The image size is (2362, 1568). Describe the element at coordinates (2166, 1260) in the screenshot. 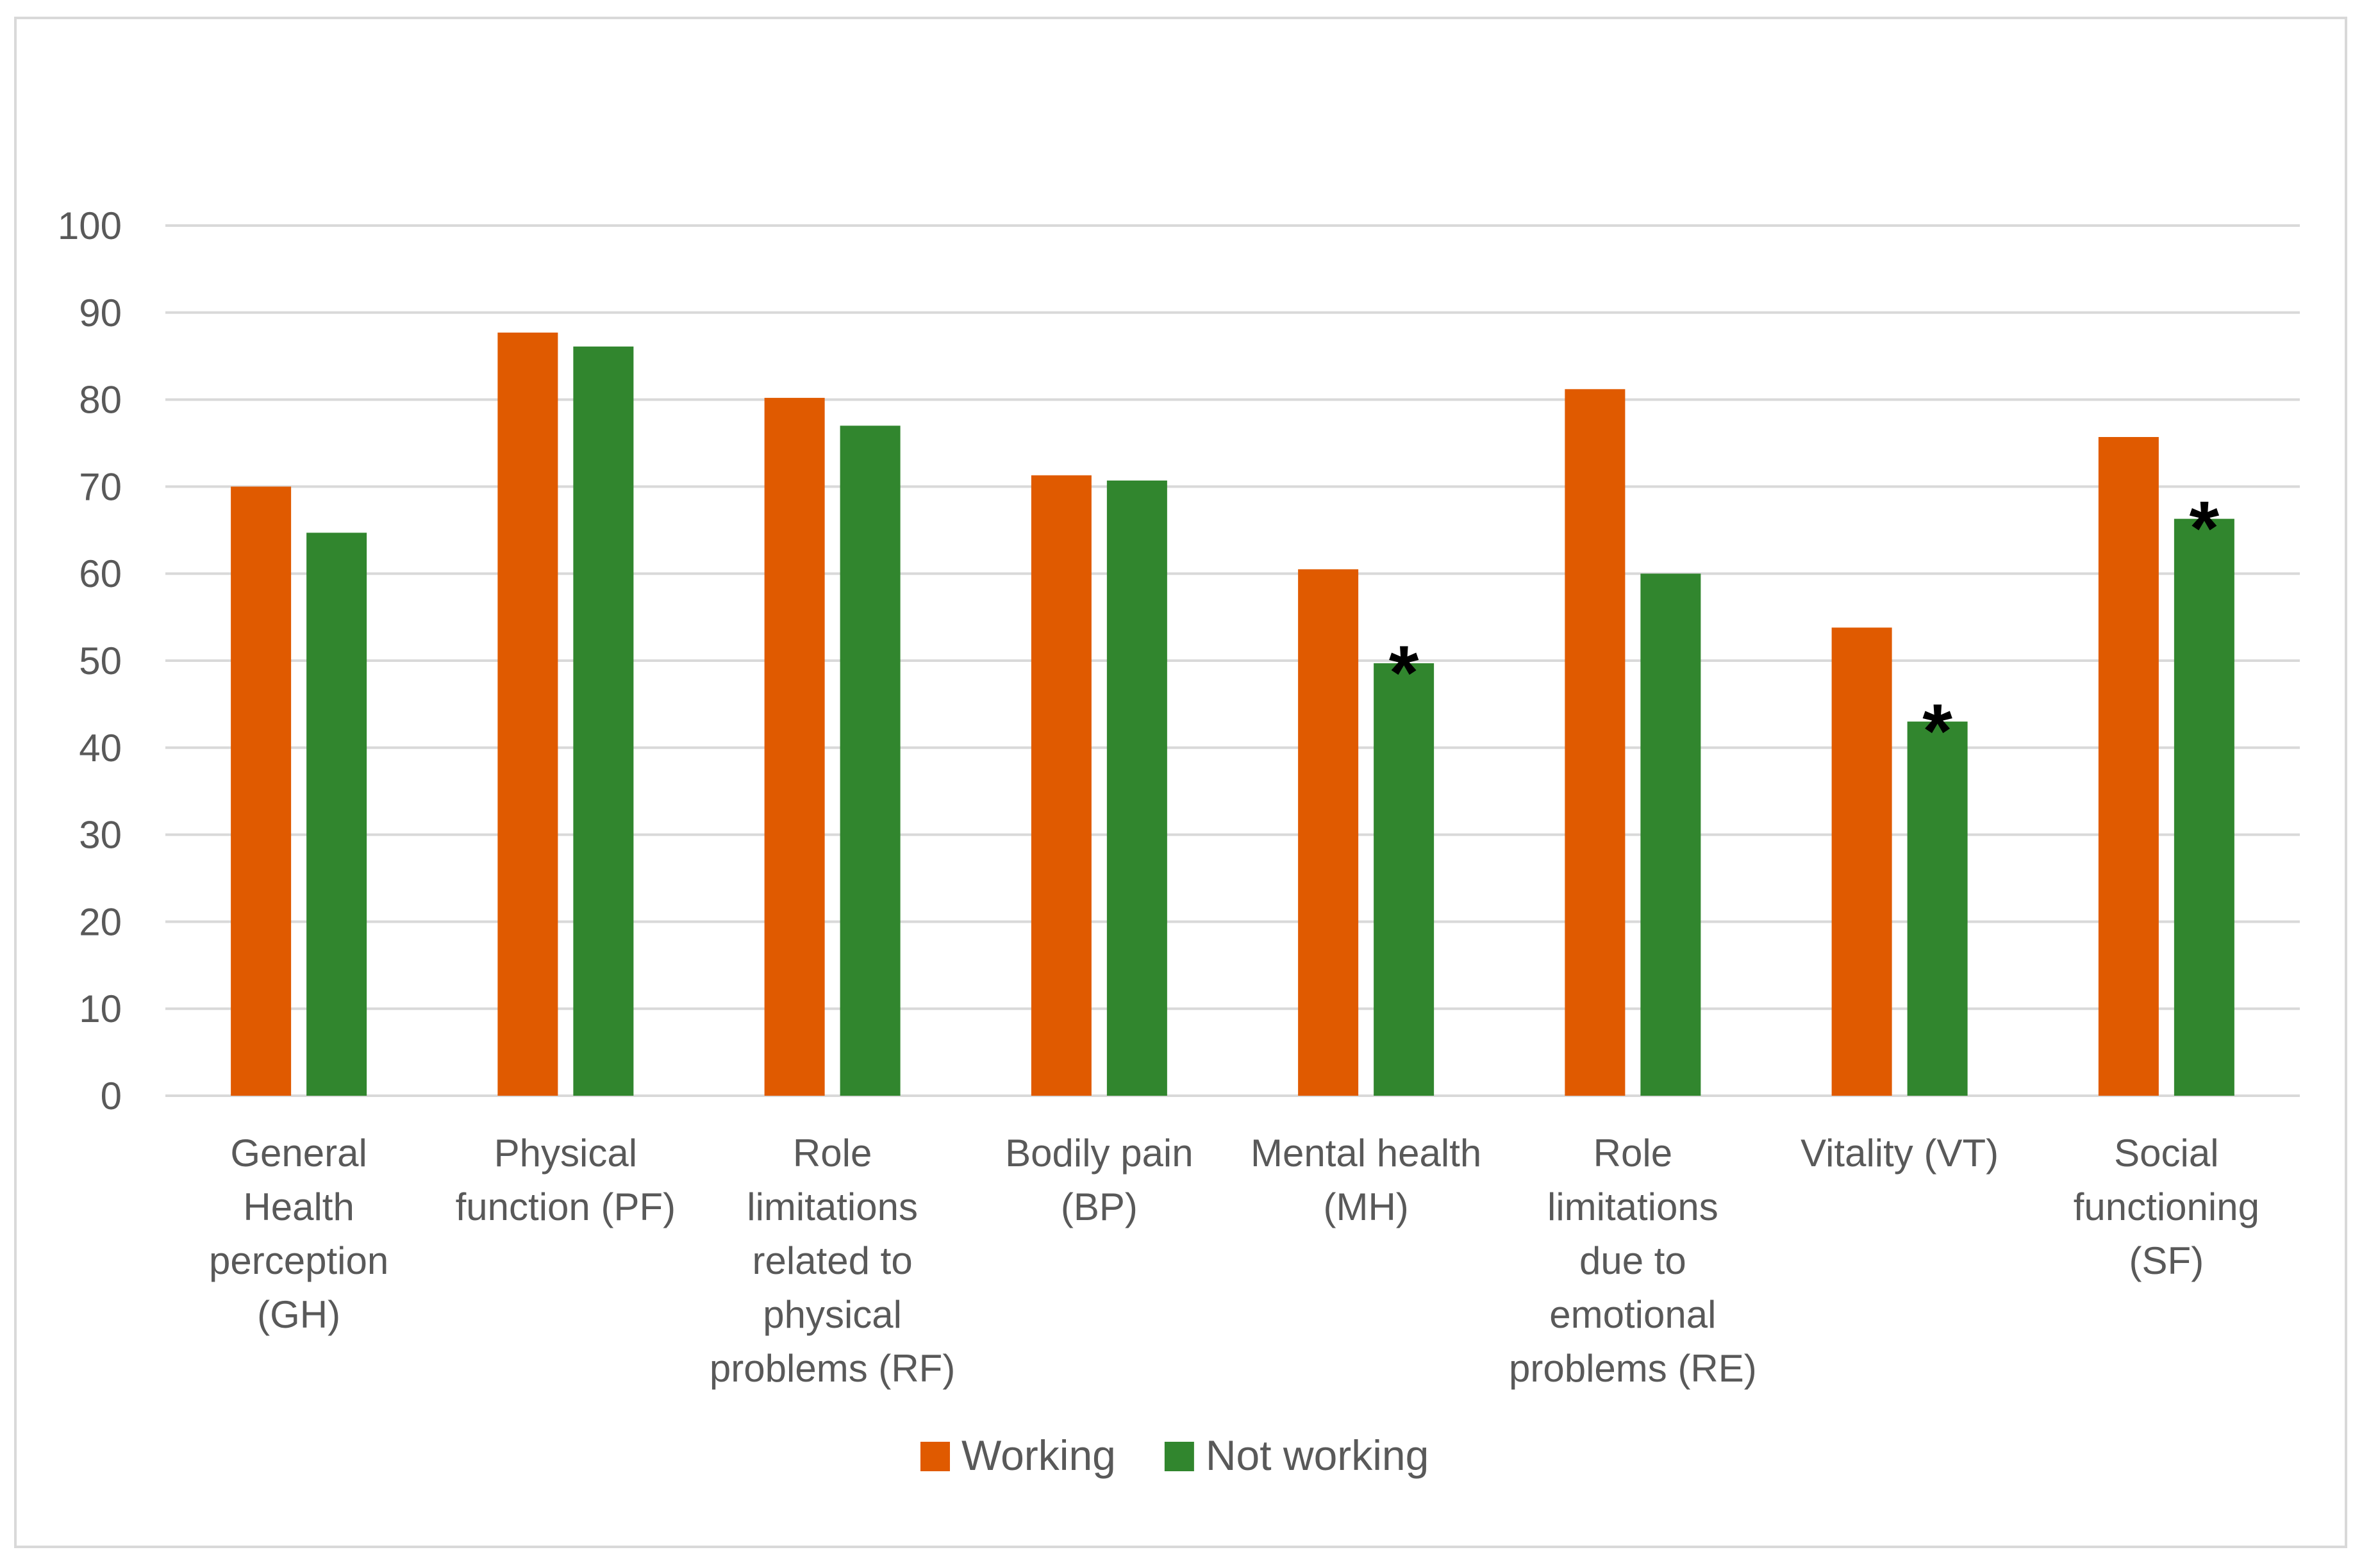

I see `x-category-label-line: (SF)` at that location.